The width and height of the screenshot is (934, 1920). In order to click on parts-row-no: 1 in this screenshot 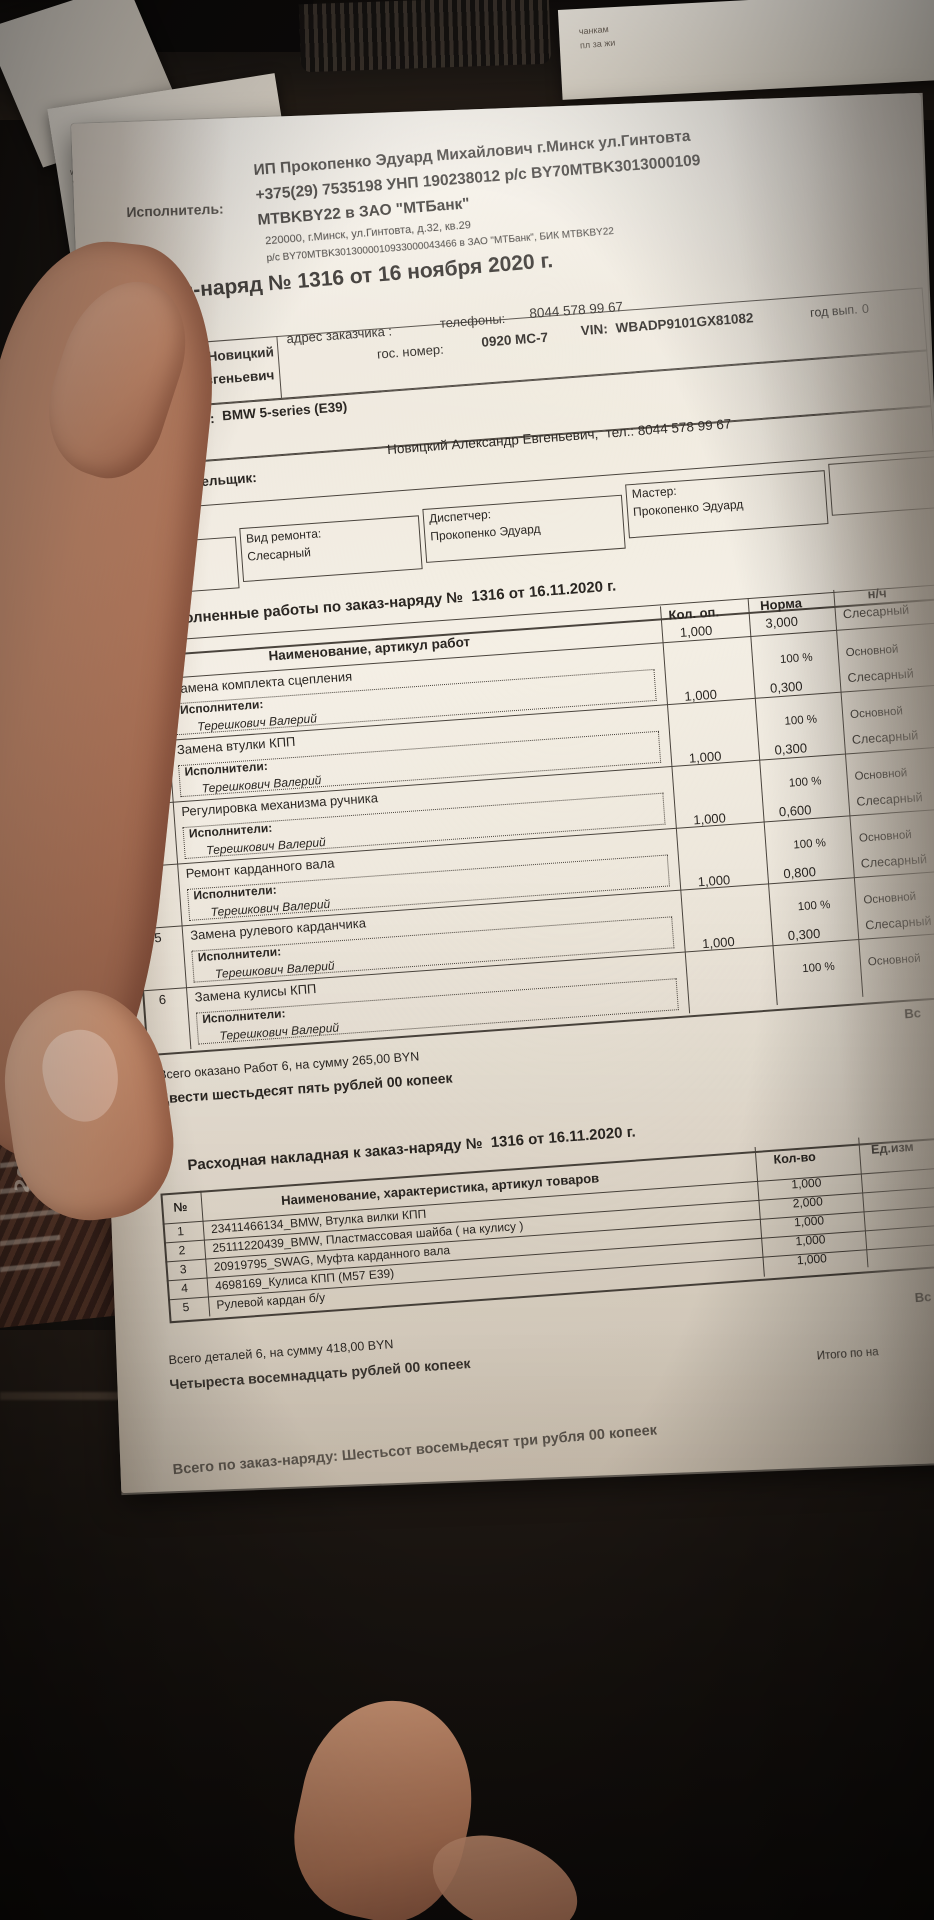, I will do `click(180, 1231)`.